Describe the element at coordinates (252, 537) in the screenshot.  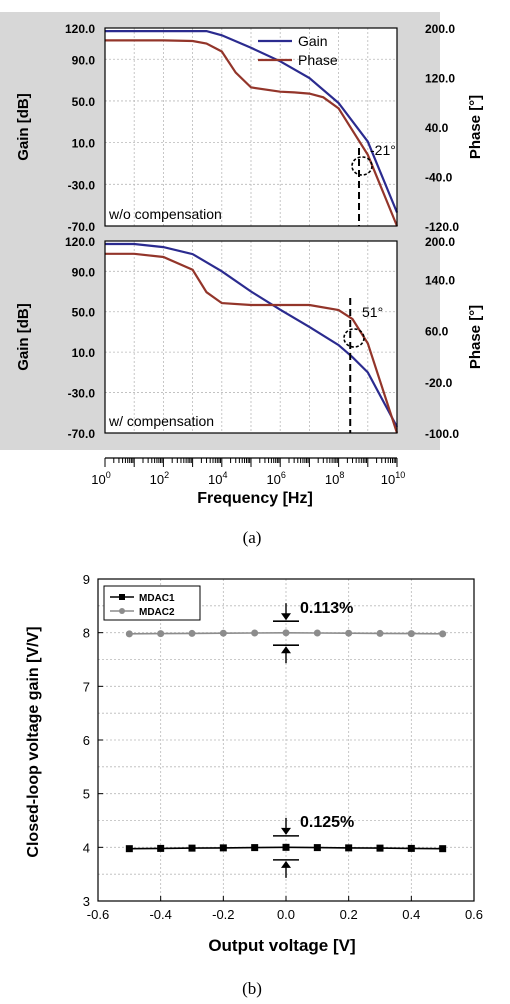
I see `panel-a-label: (a)` at that location.